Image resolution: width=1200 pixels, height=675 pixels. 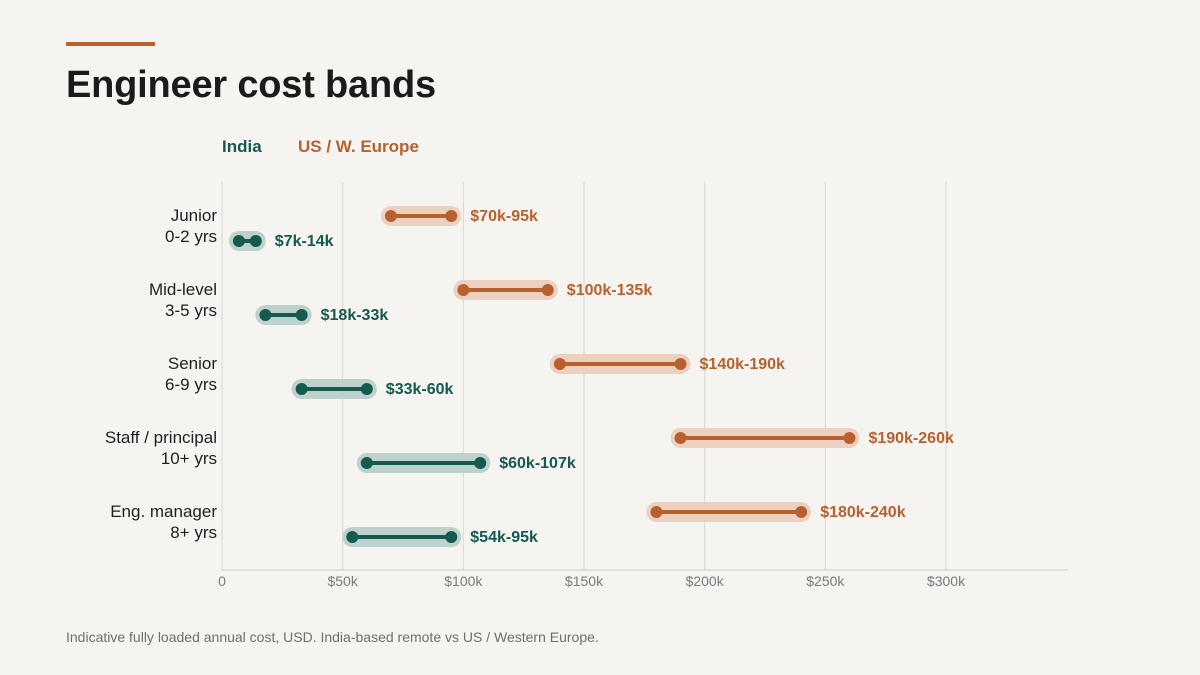 What do you see at coordinates (183, 300) in the screenshot?
I see `category-label: Mid-level 3-5 yrs` at bounding box center [183, 300].